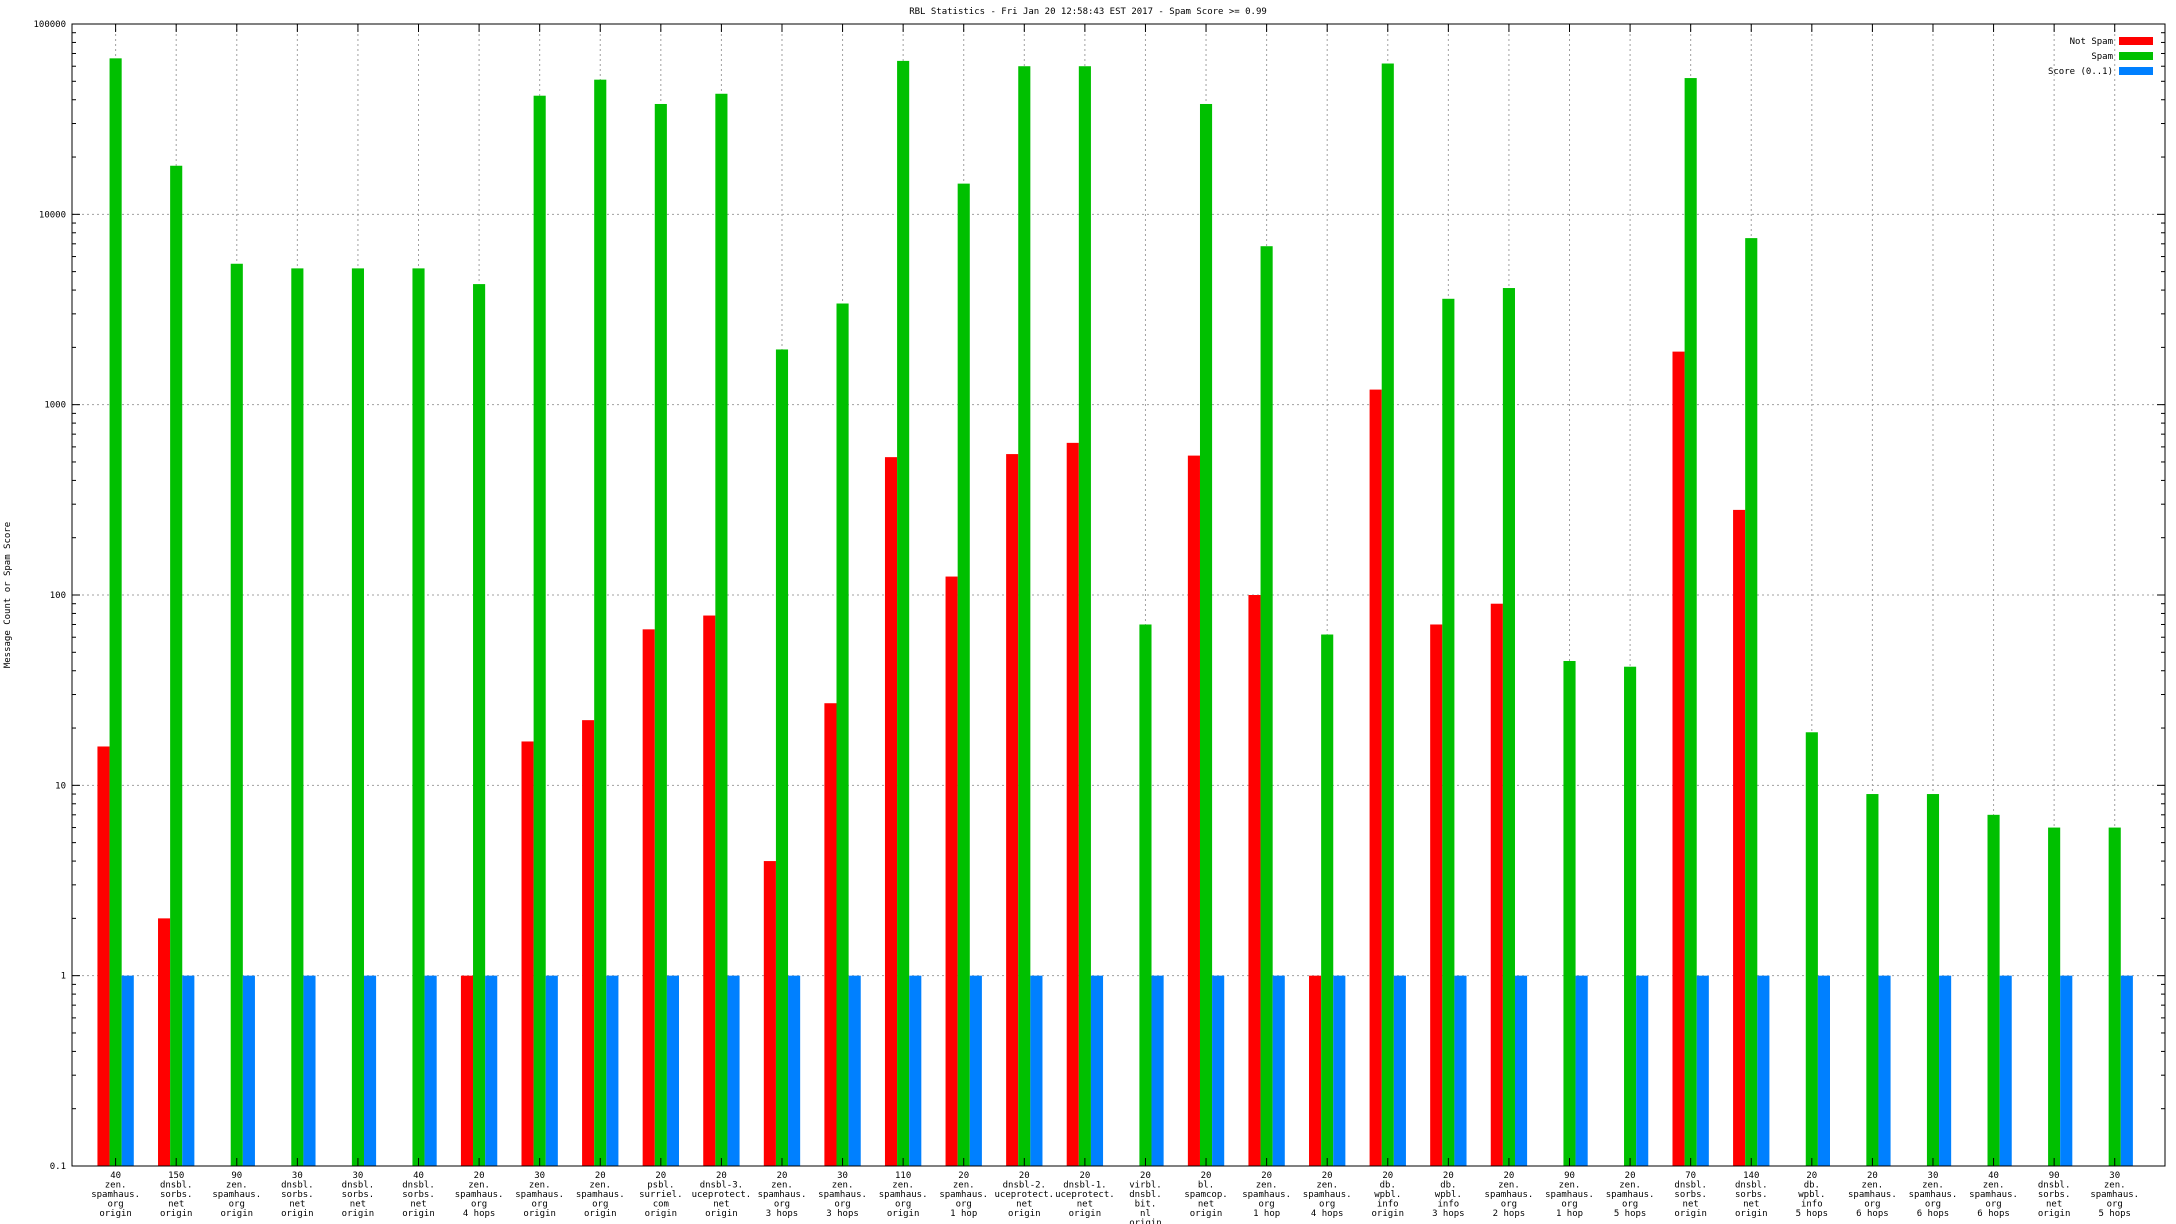 This screenshot has width=2176, height=1224. Describe the element at coordinates (418, 1195) in the screenshot. I see `x-tick-label: 40 dnsbl. sorbs. net origin` at that location.